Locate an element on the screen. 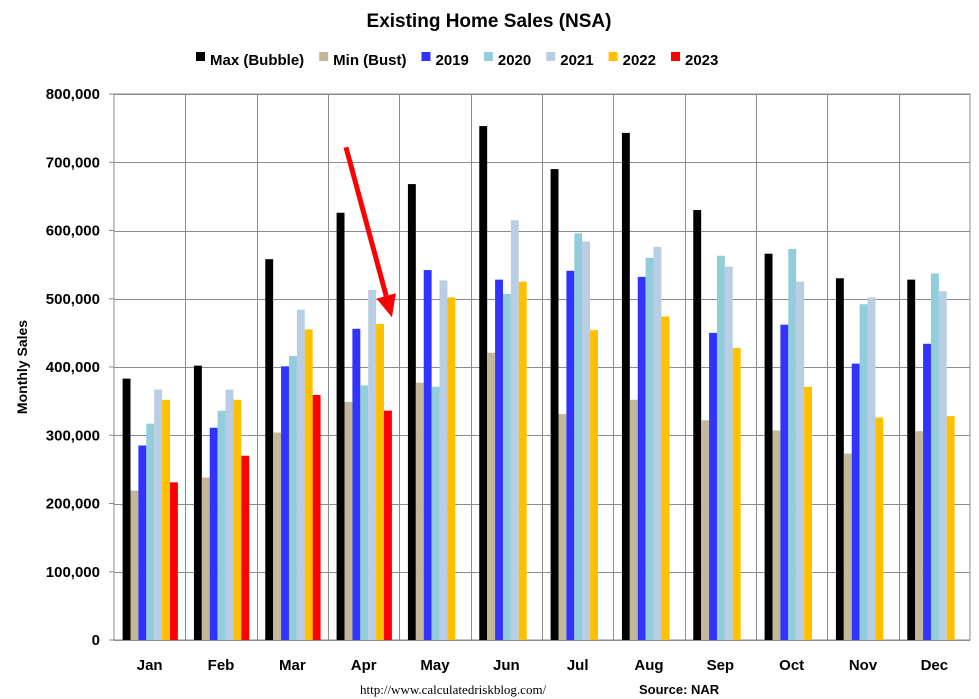 This screenshot has height=699, width=979. x-tick-label: Jun is located at coordinates (506, 665).